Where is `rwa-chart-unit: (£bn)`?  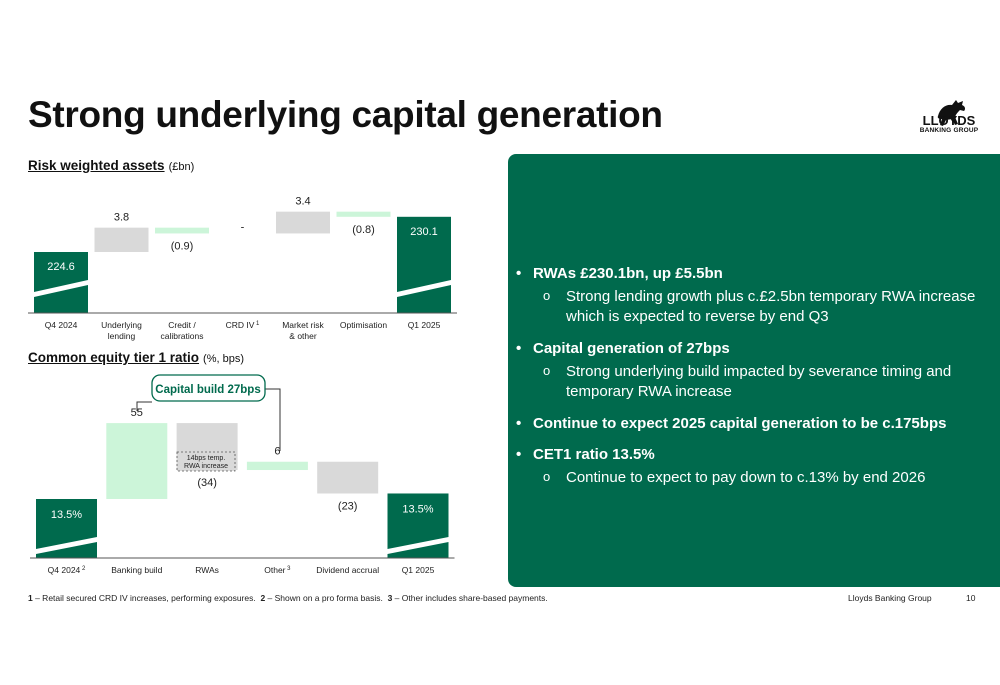 rwa-chart-unit: (£bn) is located at coordinates (181, 167).